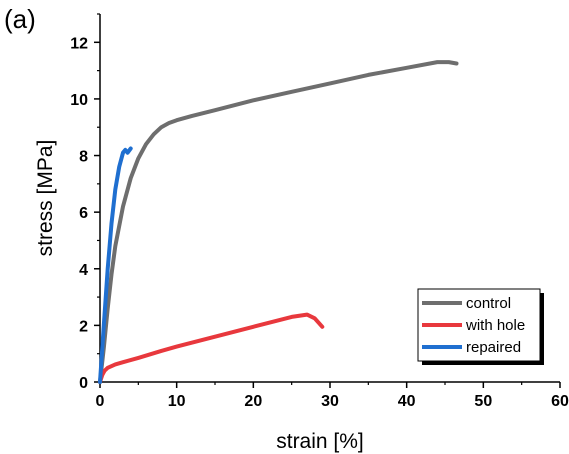 The width and height of the screenshot is (569, 454). What do you see at coordinates (320, 441) in the screenshot?
I see `x-axis-title: strain [%]` at bounding box center [320, 441].